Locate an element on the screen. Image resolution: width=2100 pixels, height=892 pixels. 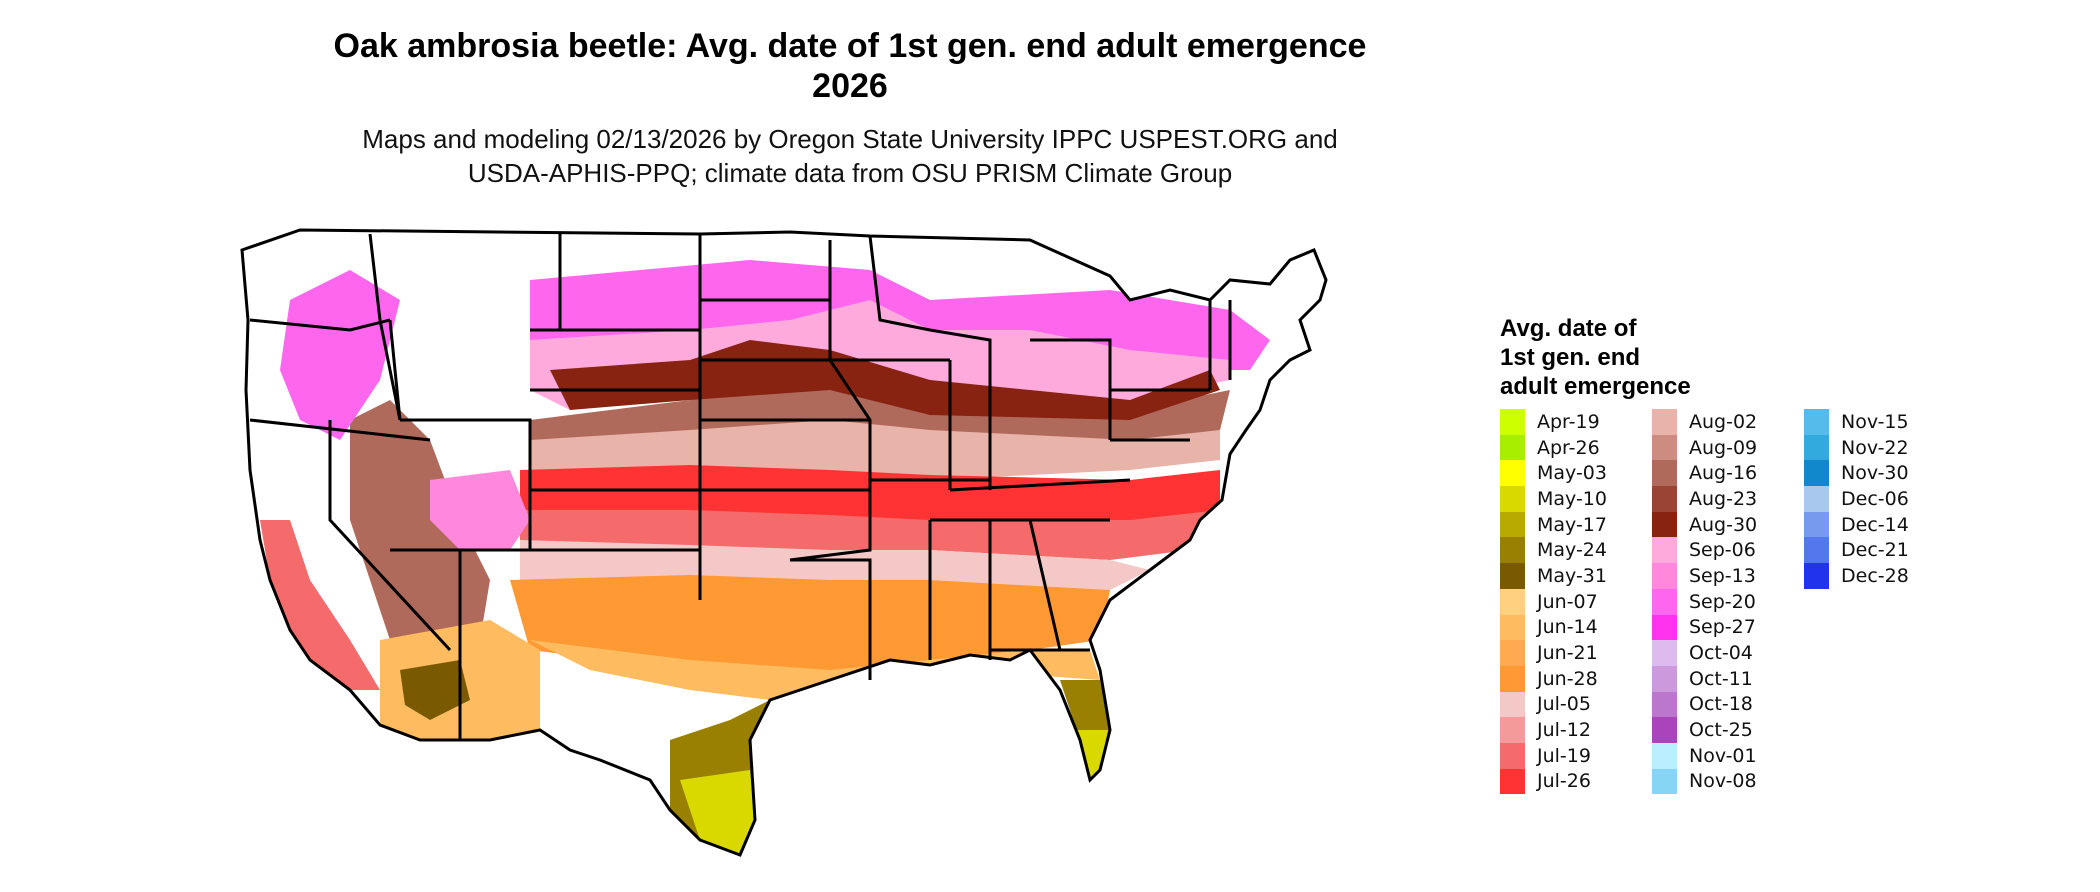
band-great-basin is located at coordinates (420, 530).